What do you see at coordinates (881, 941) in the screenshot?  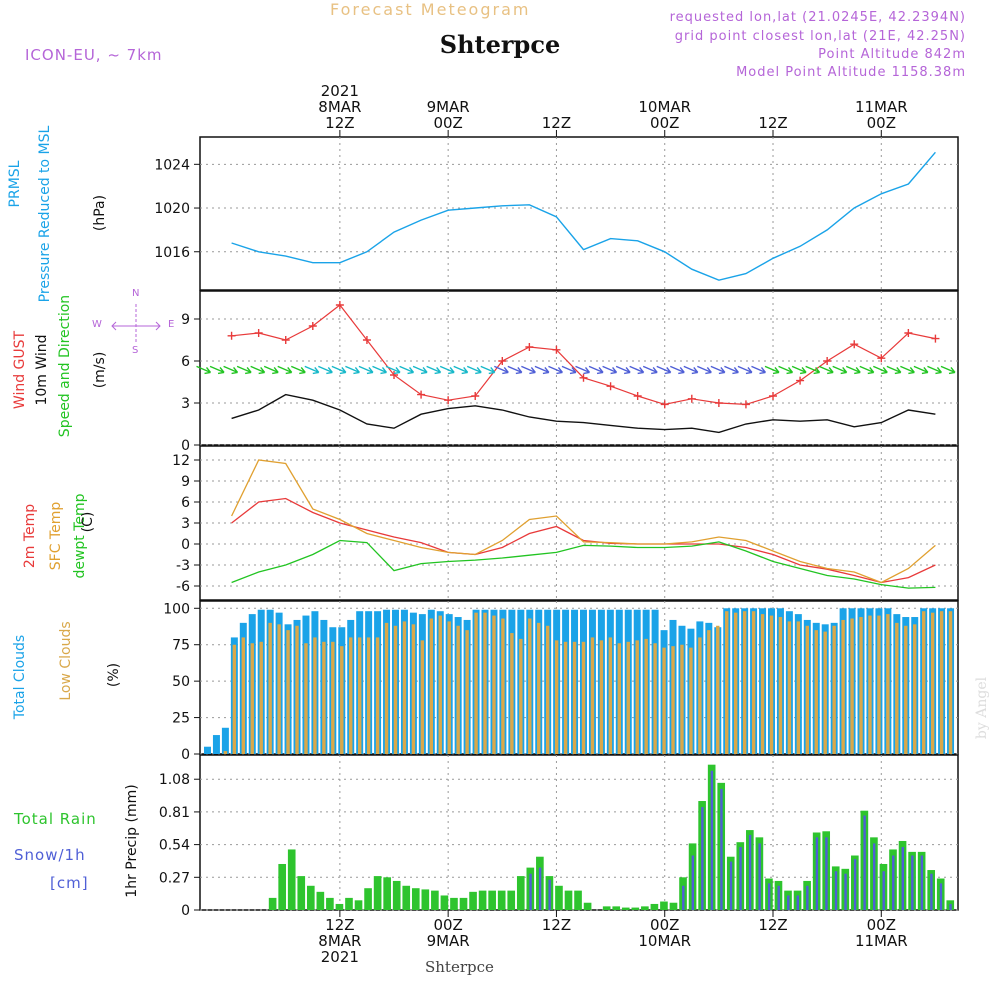 I see `xtick-label-bottom: 11MAR` at bounding box center [881, 941].